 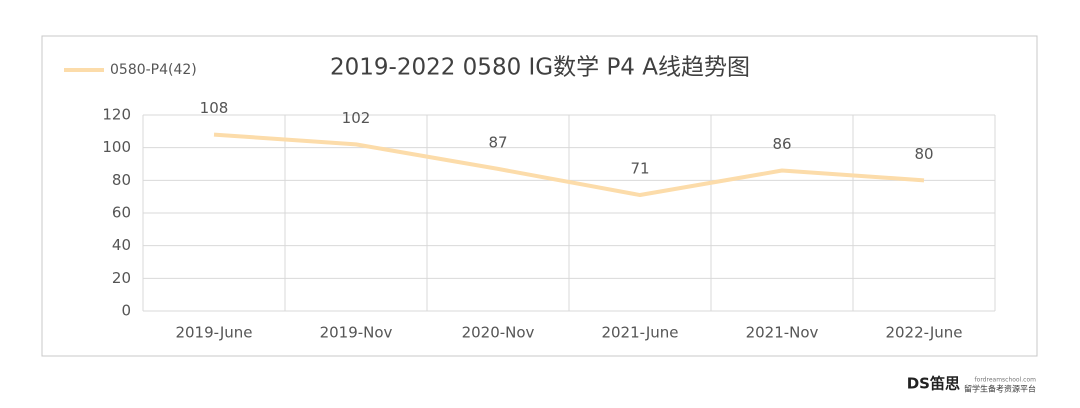 What do you see at coordinates (356, 333) in the screenshot?
I see `x-tick-label: 2019-Nov` at bounding box center [356, 333].